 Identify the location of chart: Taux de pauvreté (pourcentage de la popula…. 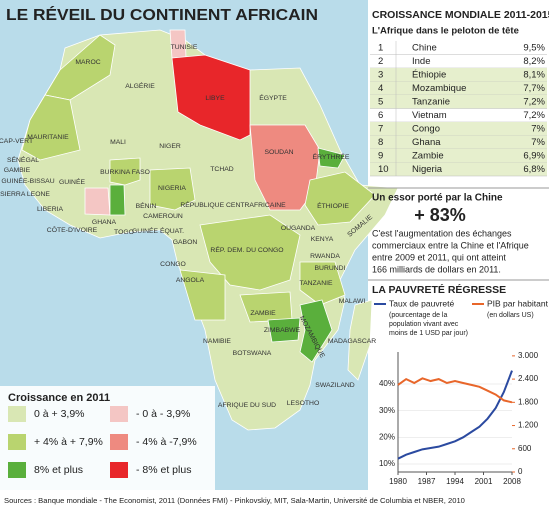
(461, 392).